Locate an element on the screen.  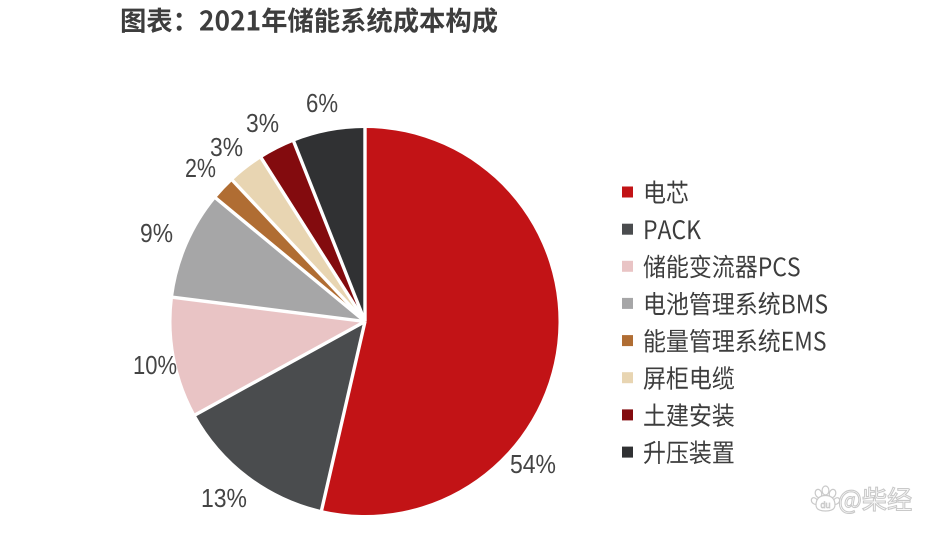
svg-text: 54% is located at coordinates (533, 464).